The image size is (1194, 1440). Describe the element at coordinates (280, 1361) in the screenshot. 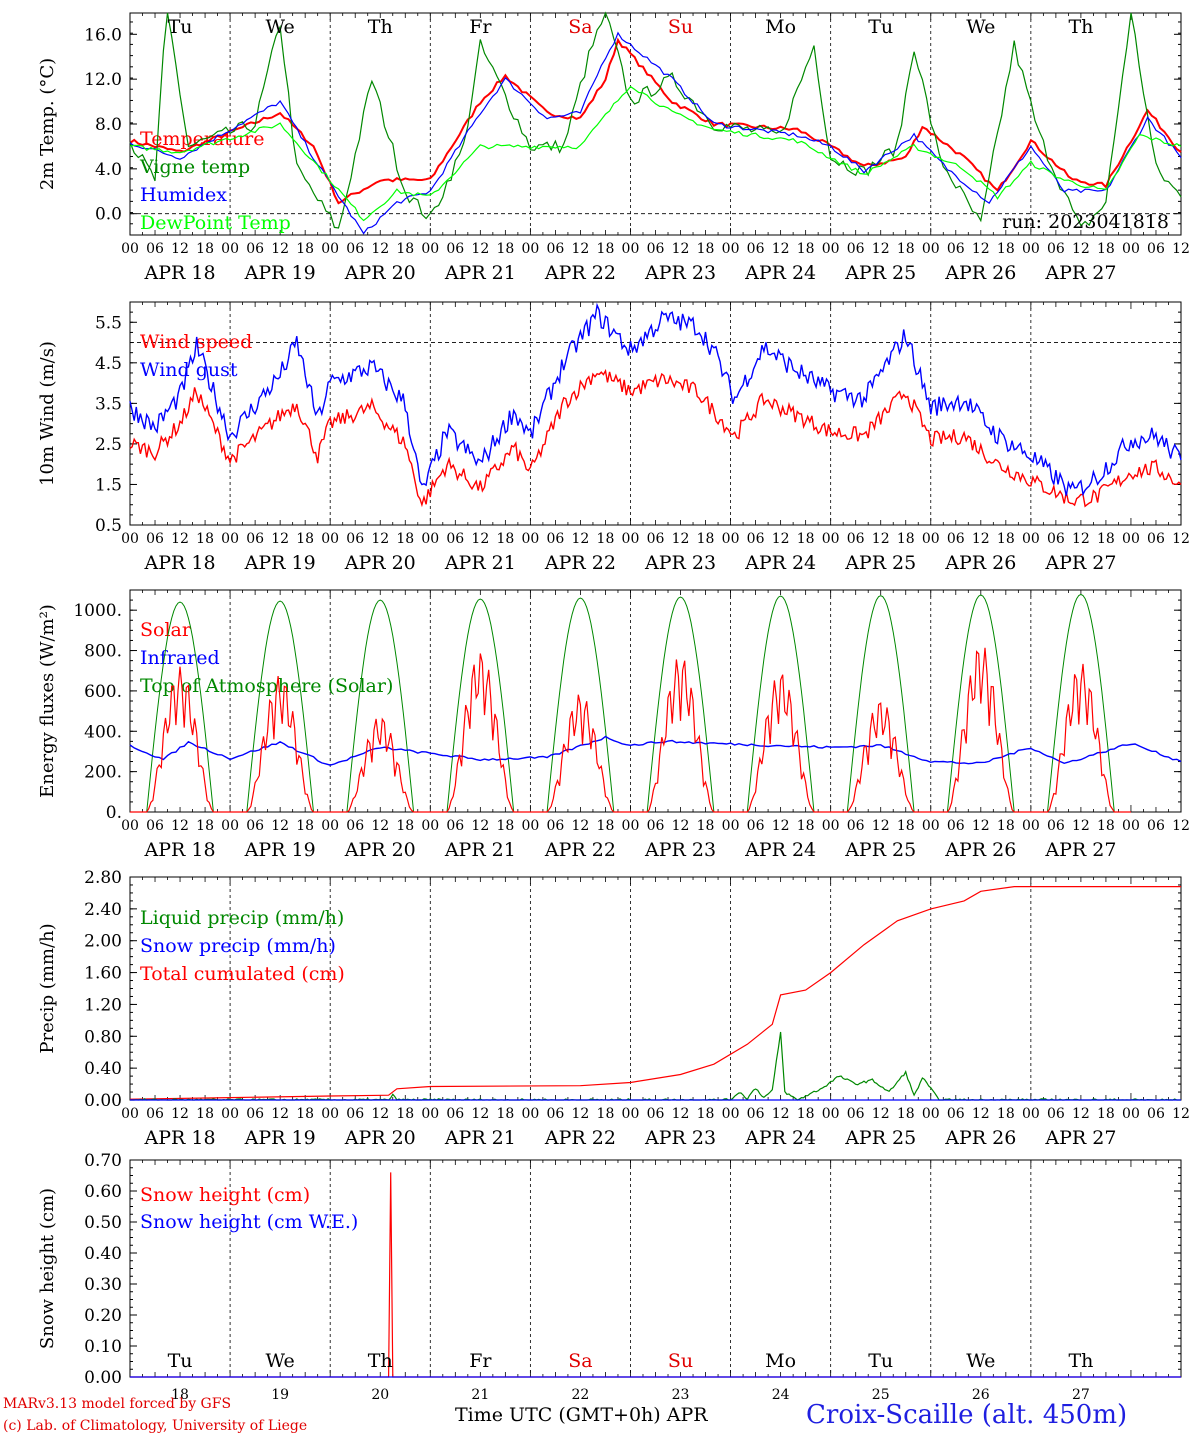

I see `weekday-label: We` at that location.